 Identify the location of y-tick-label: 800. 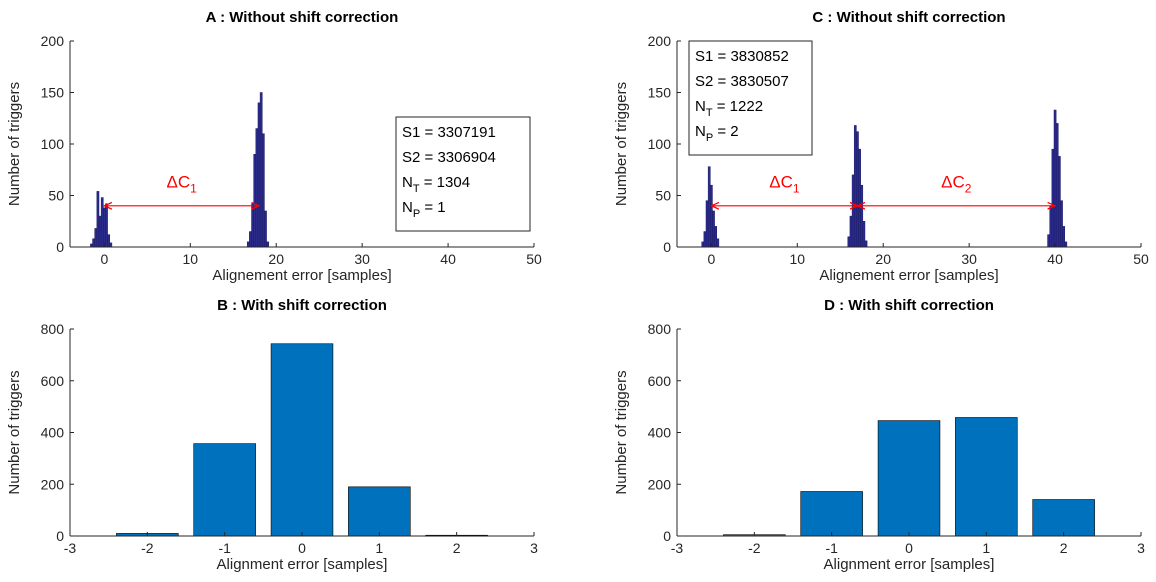
(660, 329).